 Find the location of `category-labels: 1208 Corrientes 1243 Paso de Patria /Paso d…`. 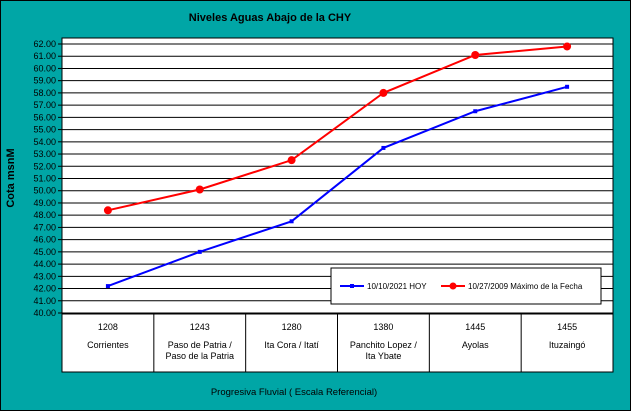

category-labels: 1208 Corrientes 1243 Paso de Patria /Paso d… is located at coordinates (336, 343).